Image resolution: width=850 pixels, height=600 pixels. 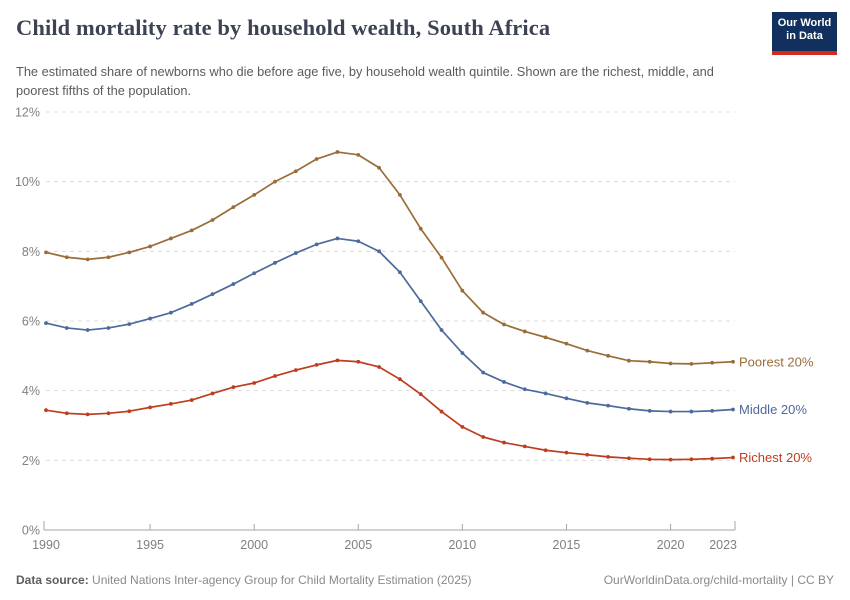 I want to click on data-point-middle-20-1996, so click(x=171, y=312).